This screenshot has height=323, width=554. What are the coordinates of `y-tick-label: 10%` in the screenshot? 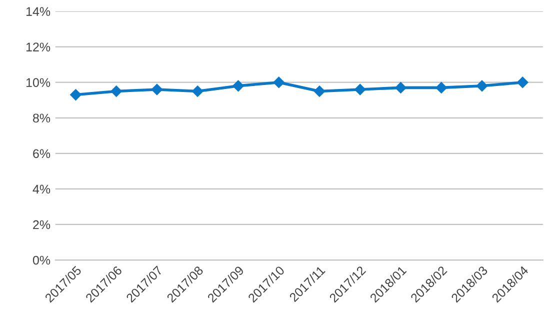 It's located at (38, 83).